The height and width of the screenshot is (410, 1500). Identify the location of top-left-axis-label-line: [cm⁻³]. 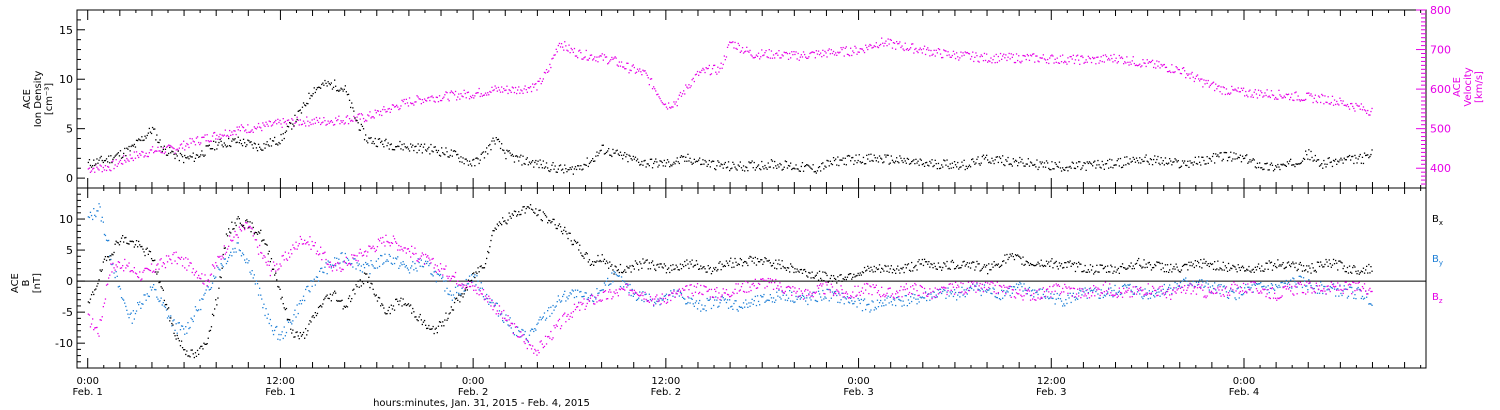
(49, 99).